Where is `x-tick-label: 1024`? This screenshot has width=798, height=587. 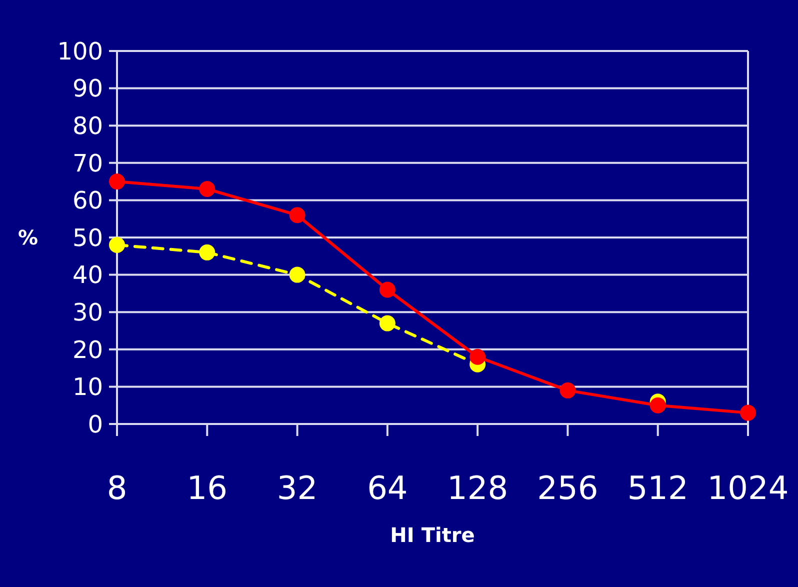
x-tick-label: 1024 is located at coordinates (748, 488).